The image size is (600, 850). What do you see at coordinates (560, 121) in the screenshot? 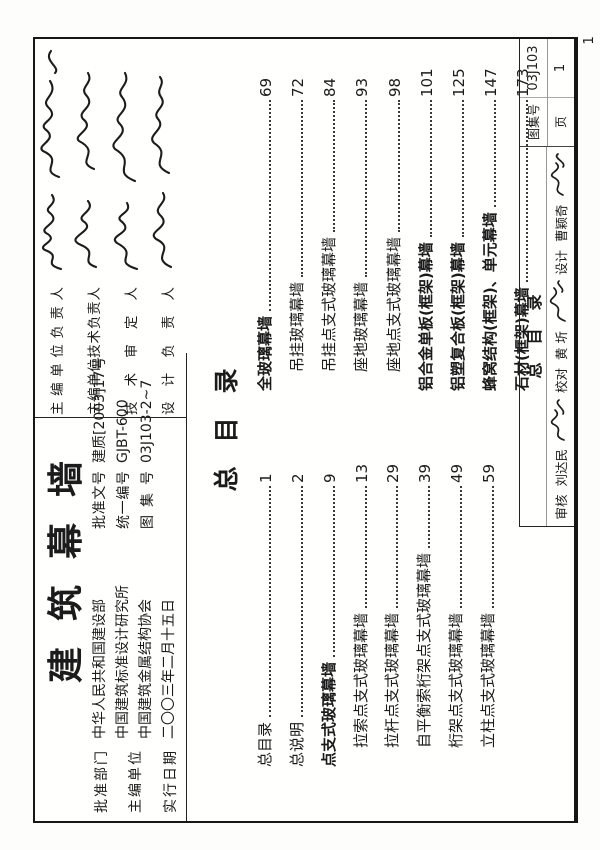
I see `sheet-page-label: 页` at bounding box center [560, 121].